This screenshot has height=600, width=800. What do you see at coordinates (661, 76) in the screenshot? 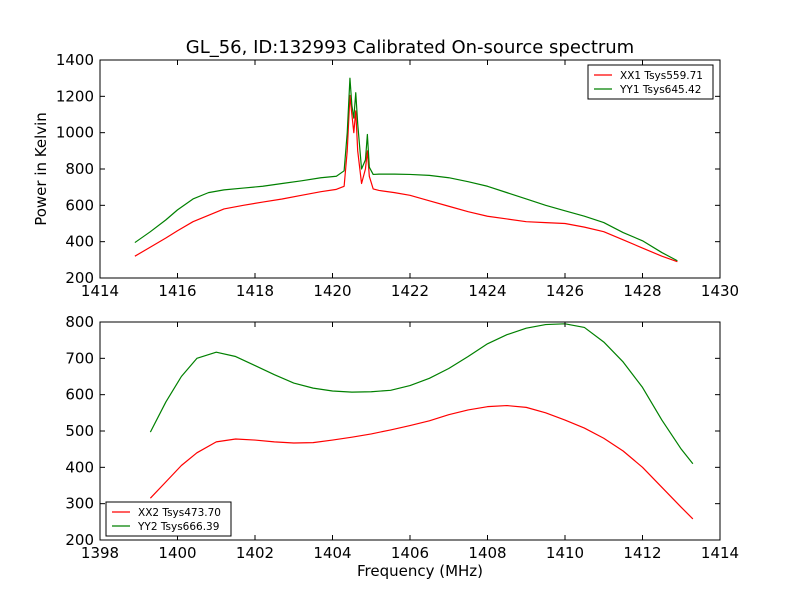
I see `legend-label: XX1 Tsys559.71` at bounding box center [661, 76].